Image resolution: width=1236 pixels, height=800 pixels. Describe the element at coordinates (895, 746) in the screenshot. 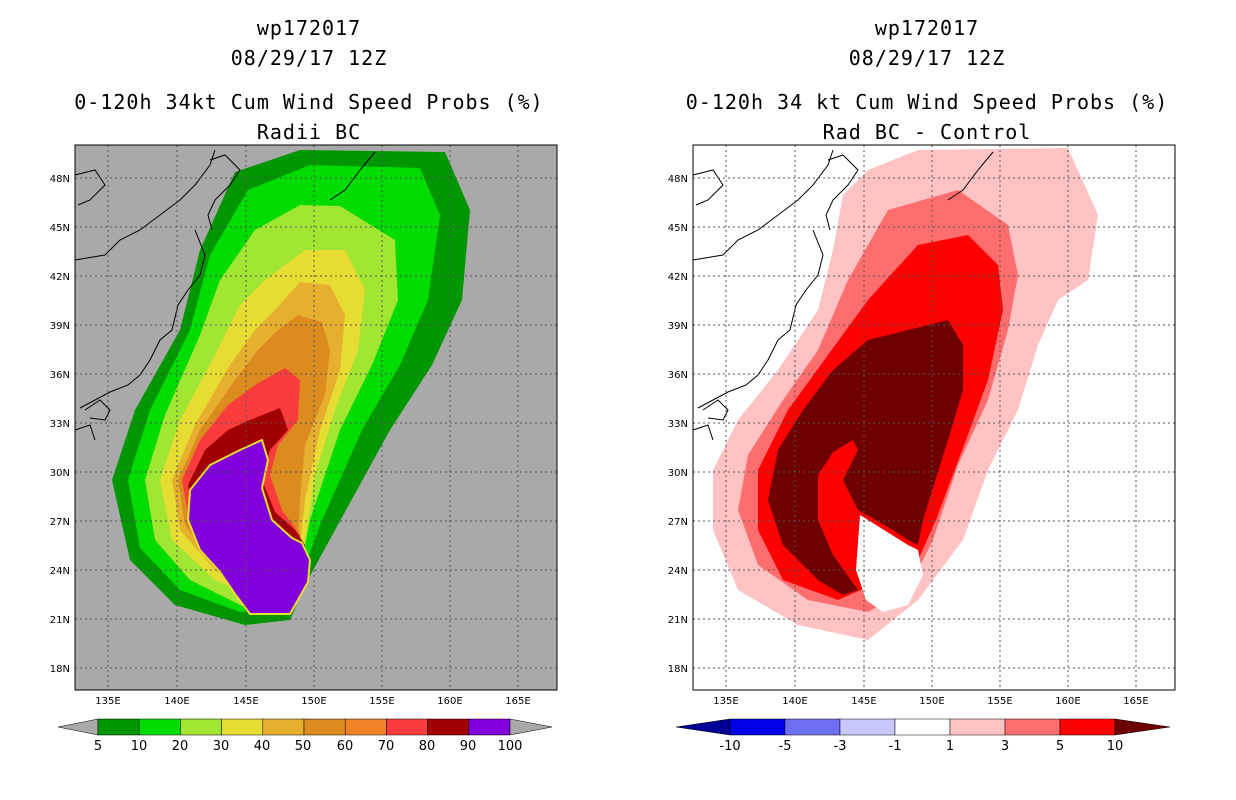

I see `colorbar-label: -1` at that location.